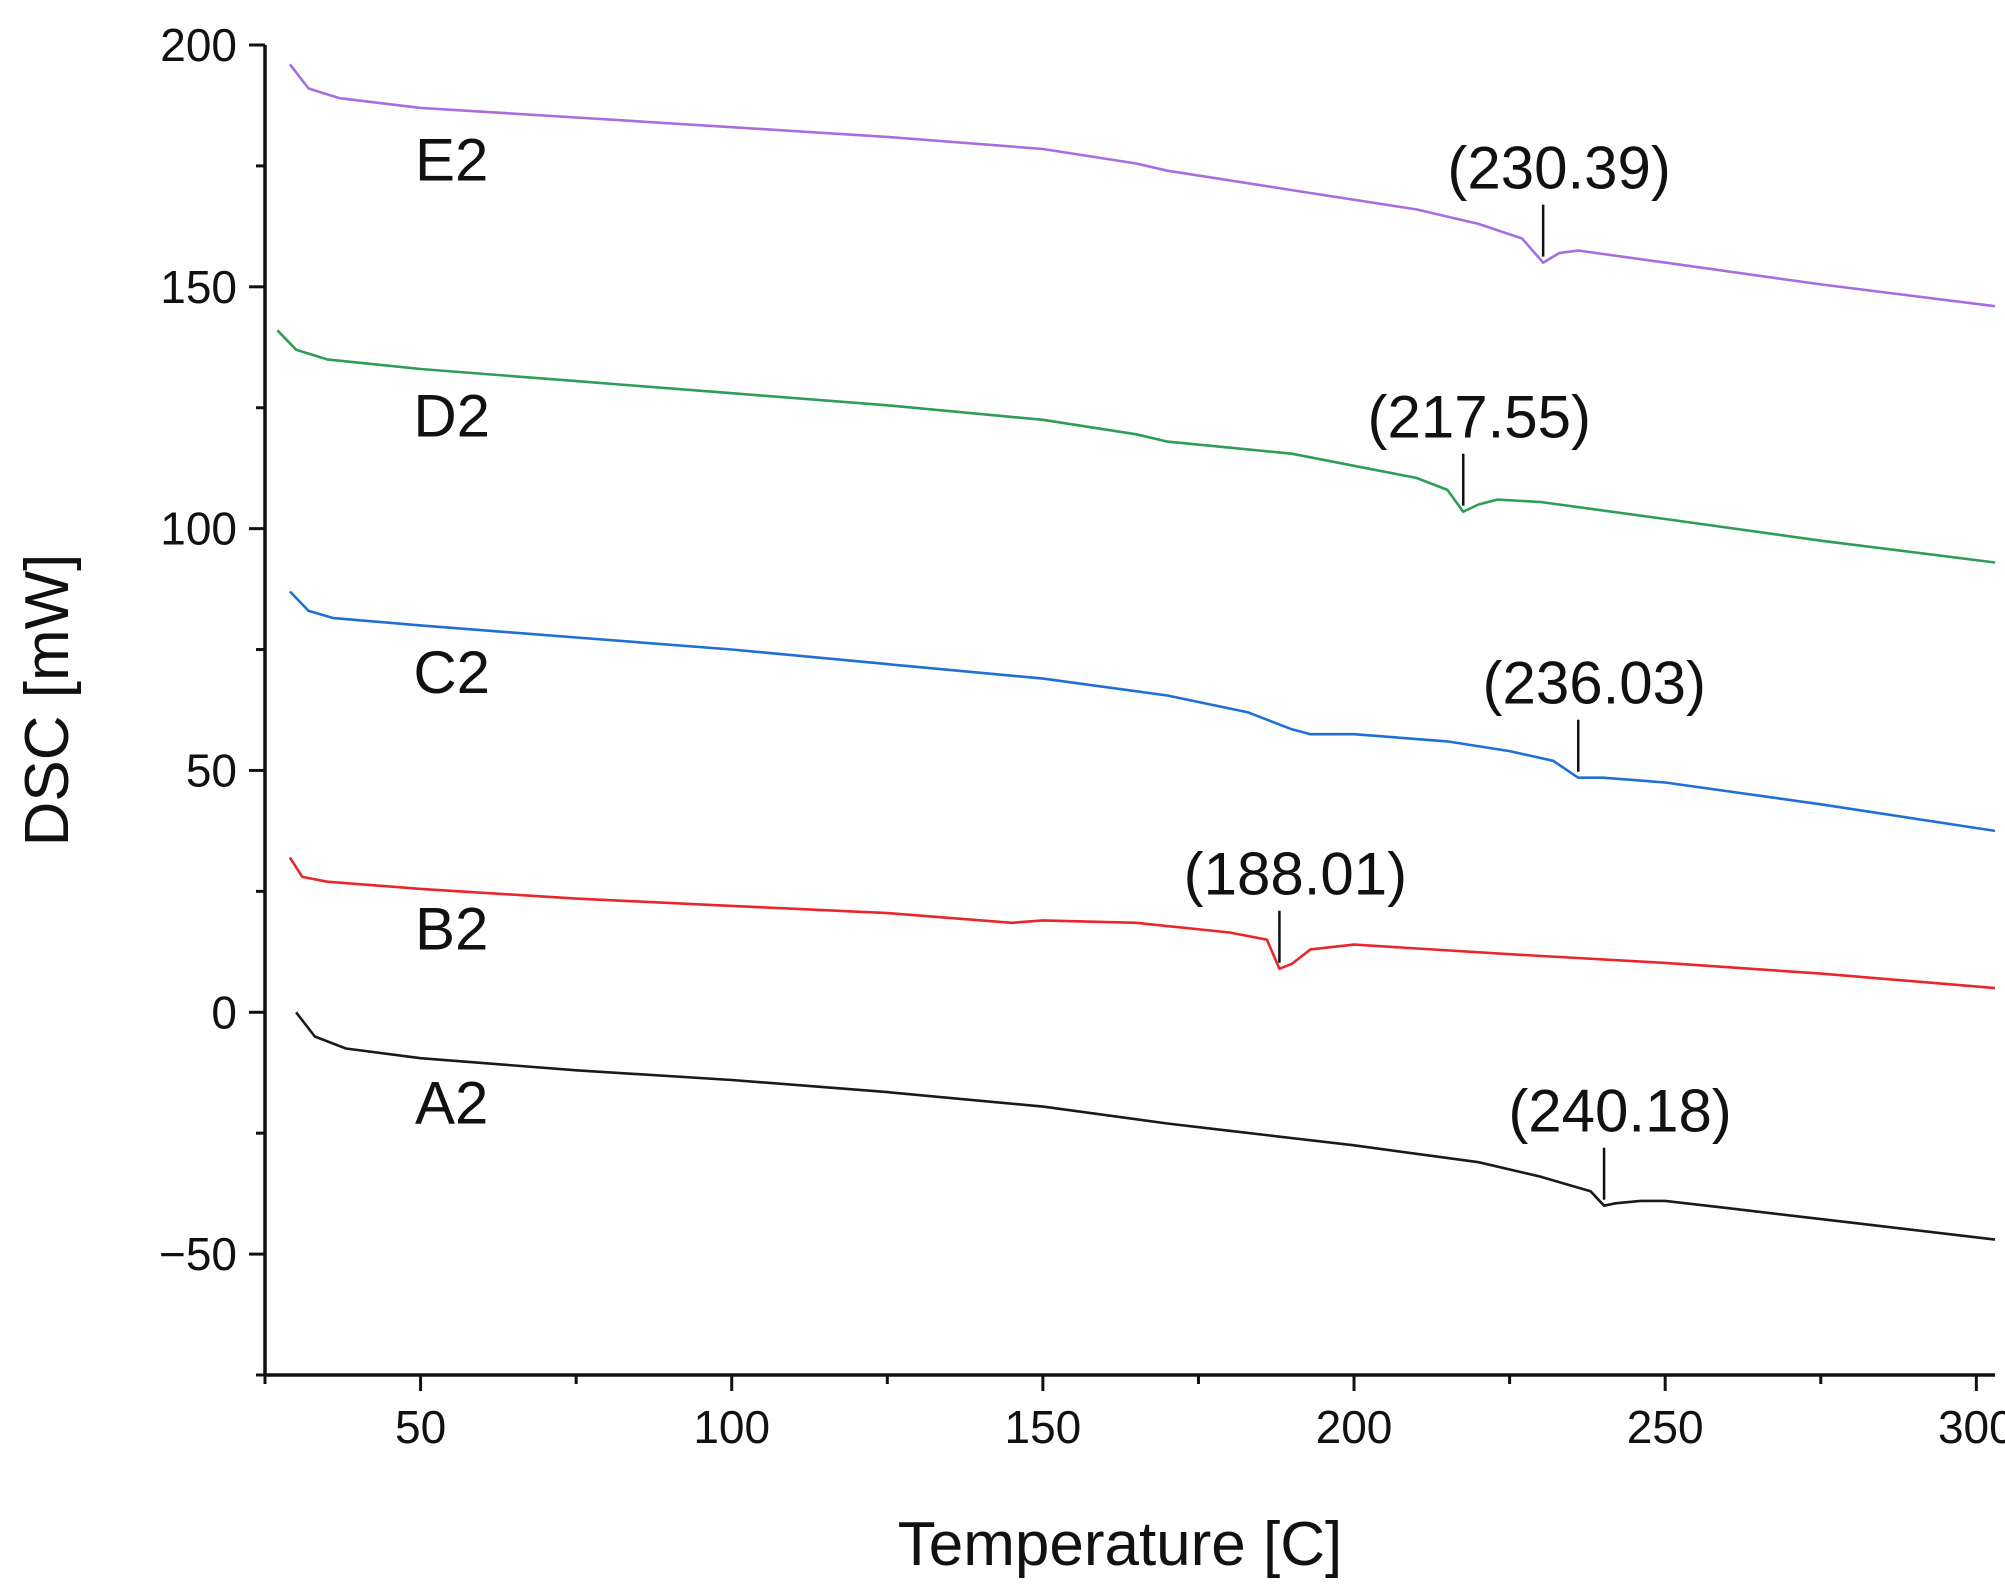  Describe the element at coordinates (1136, 446) in the screenshot. I see `series-line-d2` at that location.